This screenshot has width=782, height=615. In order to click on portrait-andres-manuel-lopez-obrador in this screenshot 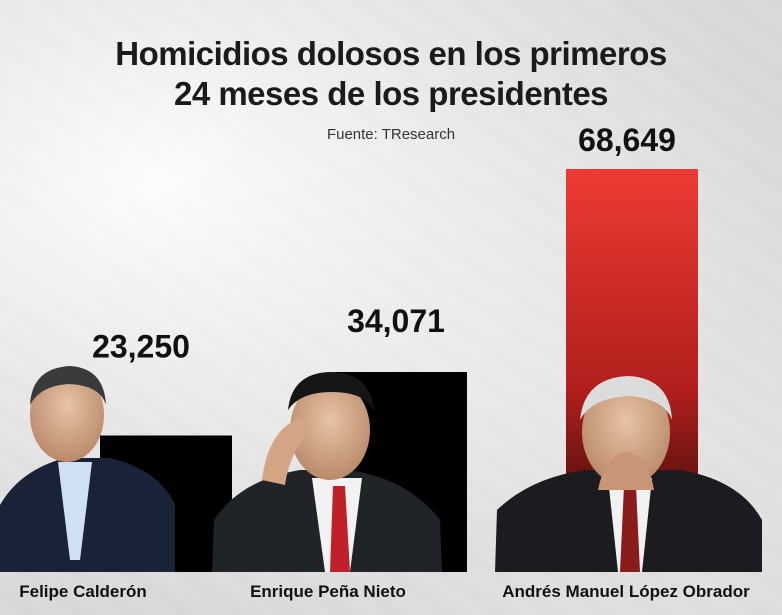, I will do `click(628, 474)`.